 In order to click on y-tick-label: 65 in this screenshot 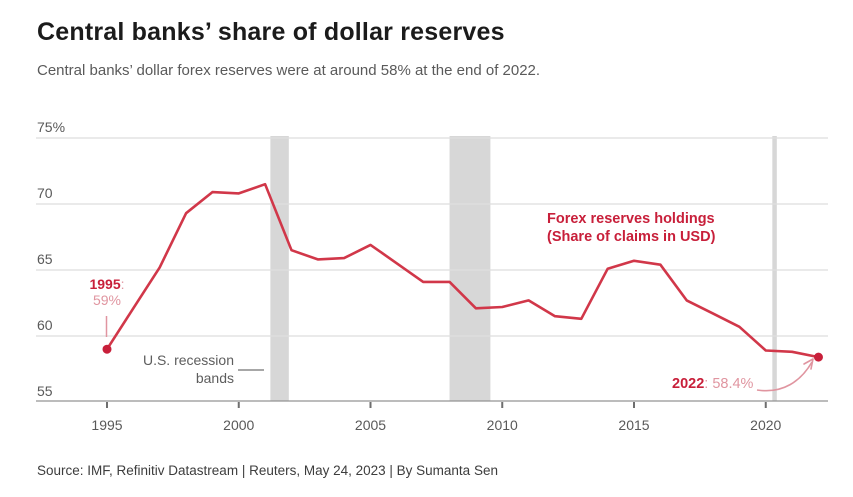, I will do `click(45, 259)`.